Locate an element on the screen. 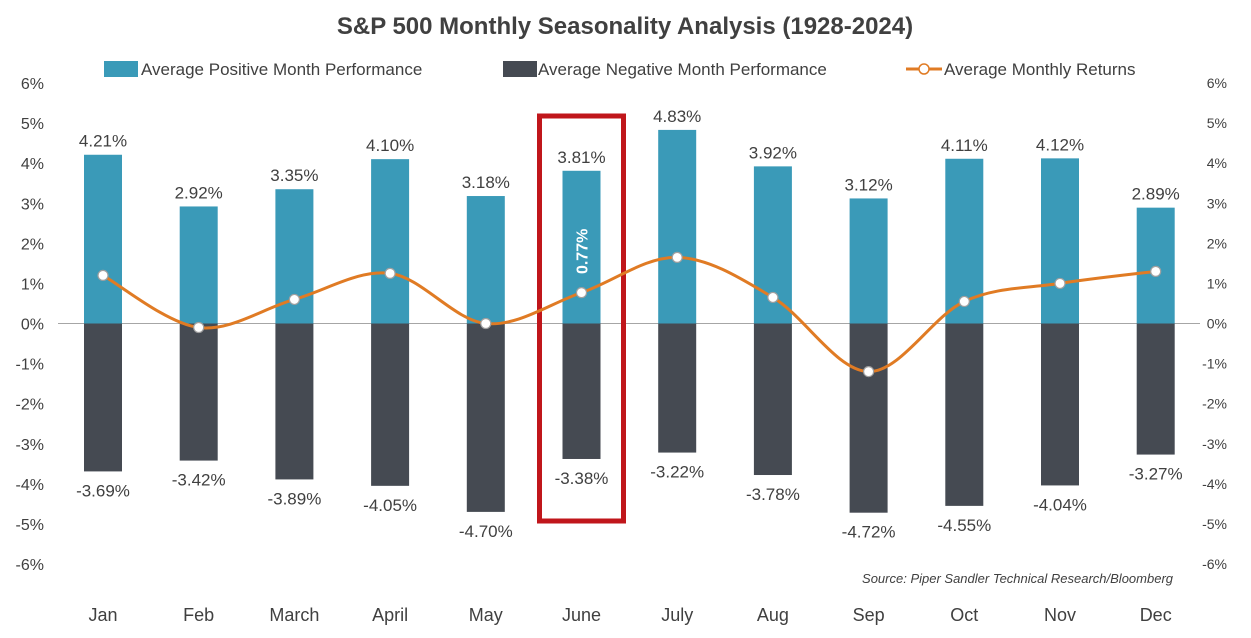 This screenshot has height=638, width=1251. negative-data-label: -4.05% is located at coordinates (390, 505).